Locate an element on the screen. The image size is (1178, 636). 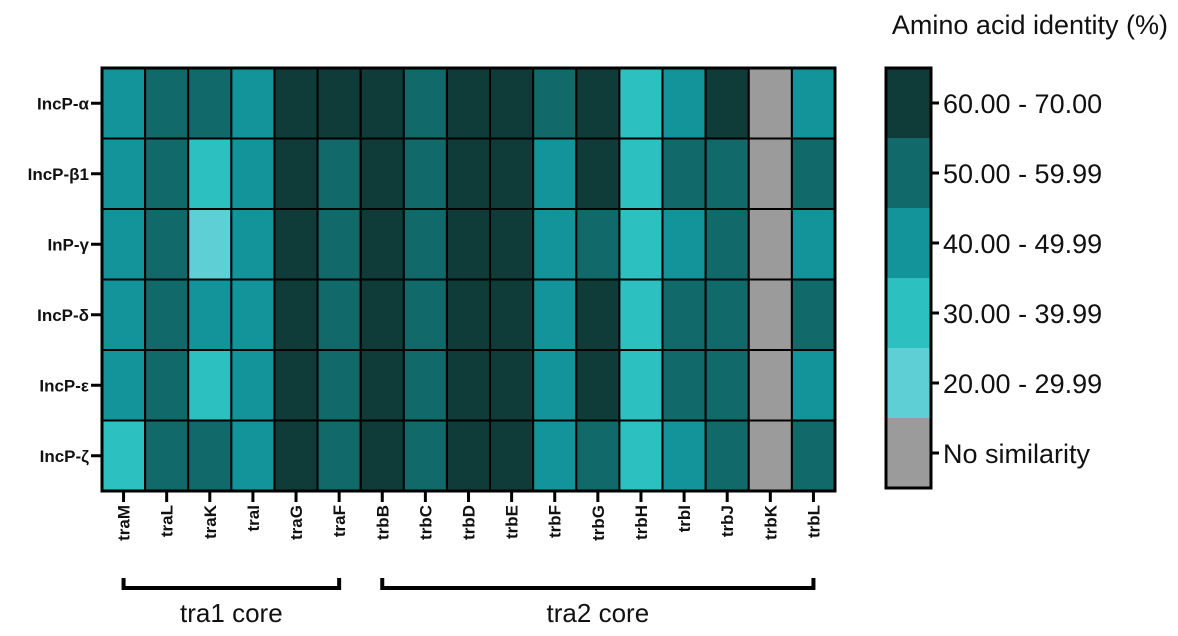
legend-label: 40.00 - 49.99 is located at coordinates (1022, 244).